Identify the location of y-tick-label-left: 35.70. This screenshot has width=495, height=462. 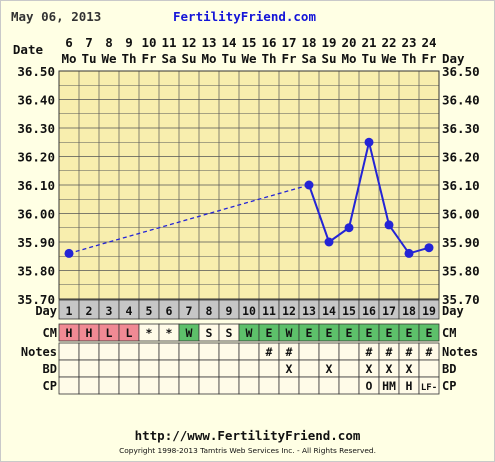
(36, 299).